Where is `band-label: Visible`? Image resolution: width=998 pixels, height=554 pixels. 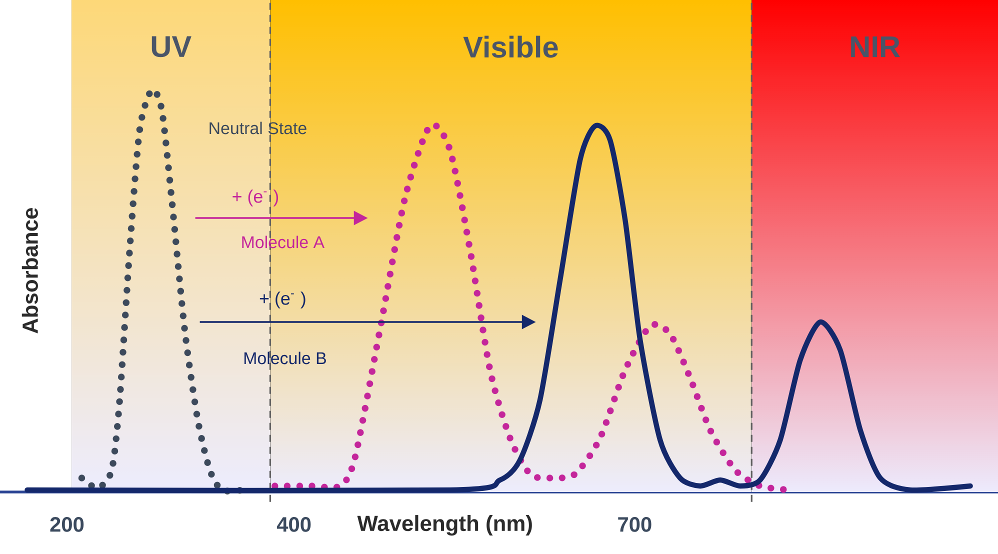 band-label: Visible is located at coordinates (510, 47).